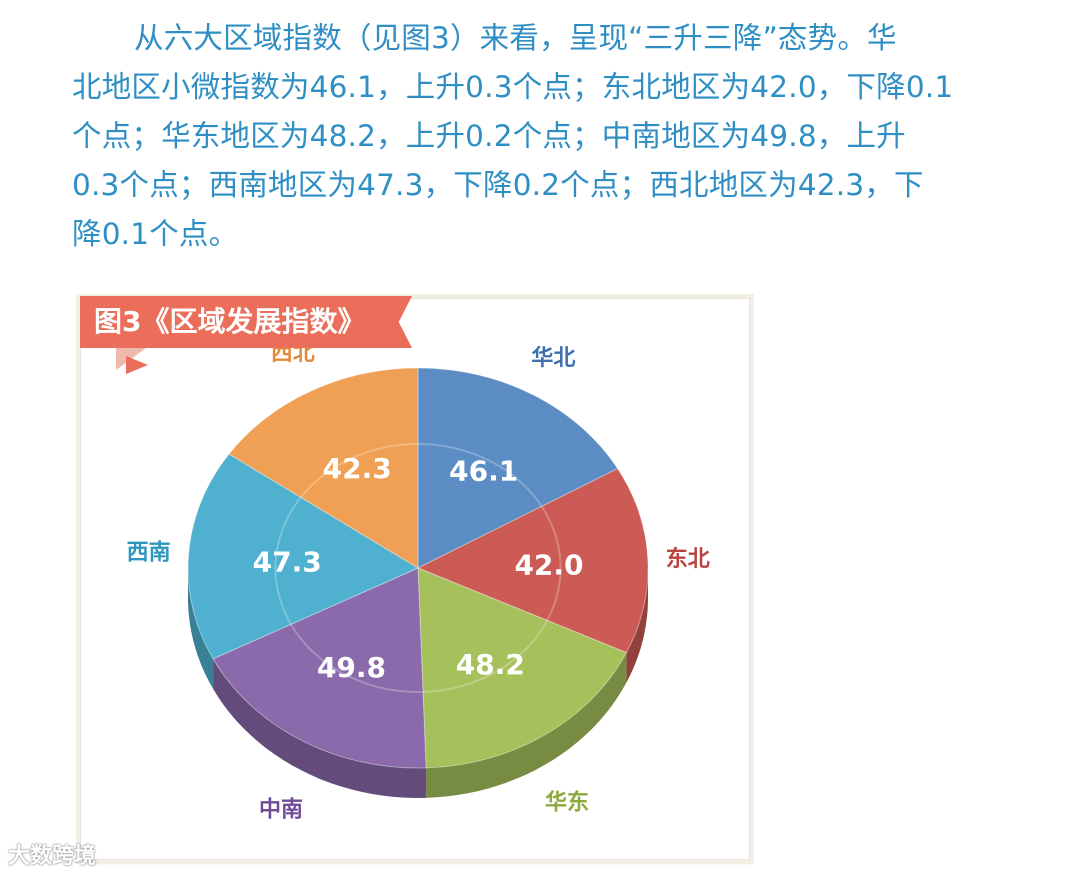 This screenshot has height=875, width=1080. I want to click on paragraph-line: 北地区小微指数为46.1，上升0.3个点；东北地区为42.0，下降0.1, so click(513, 87).